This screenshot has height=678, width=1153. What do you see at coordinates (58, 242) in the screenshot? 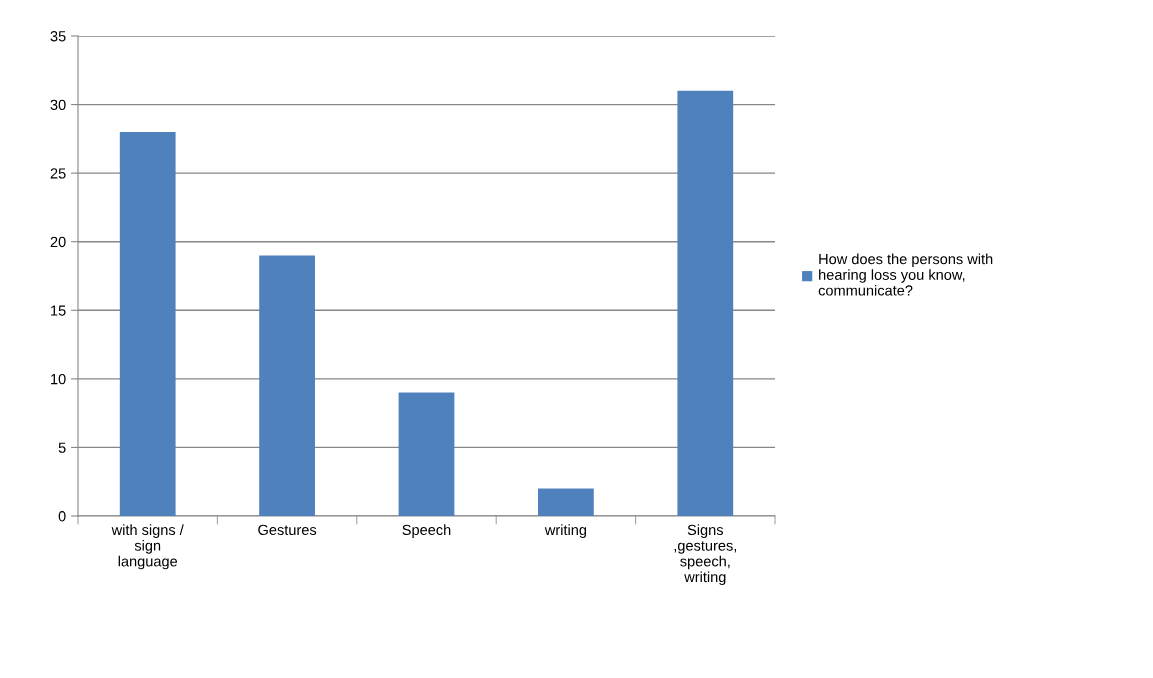
I see `y-tick-label: 20` at bounding box center [58, 242].